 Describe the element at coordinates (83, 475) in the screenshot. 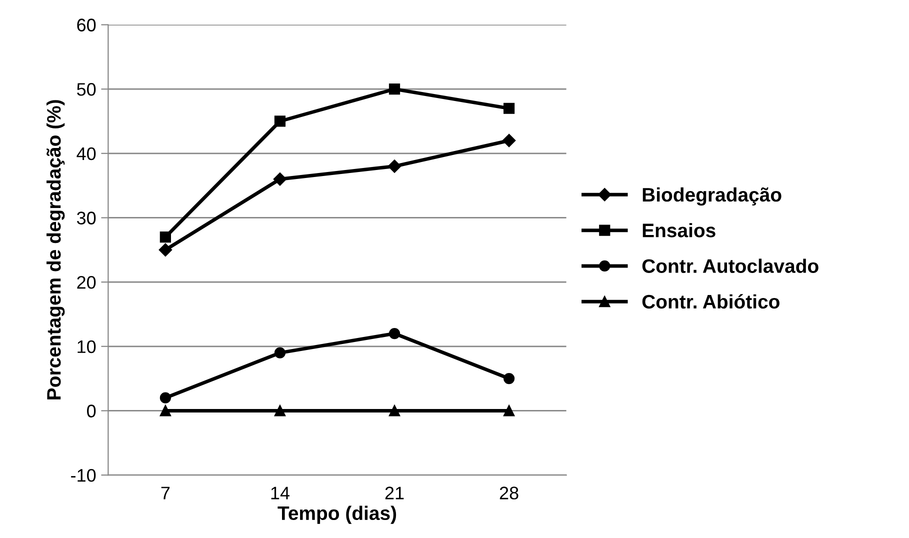

I see `y-tick-label: -10` at that location.